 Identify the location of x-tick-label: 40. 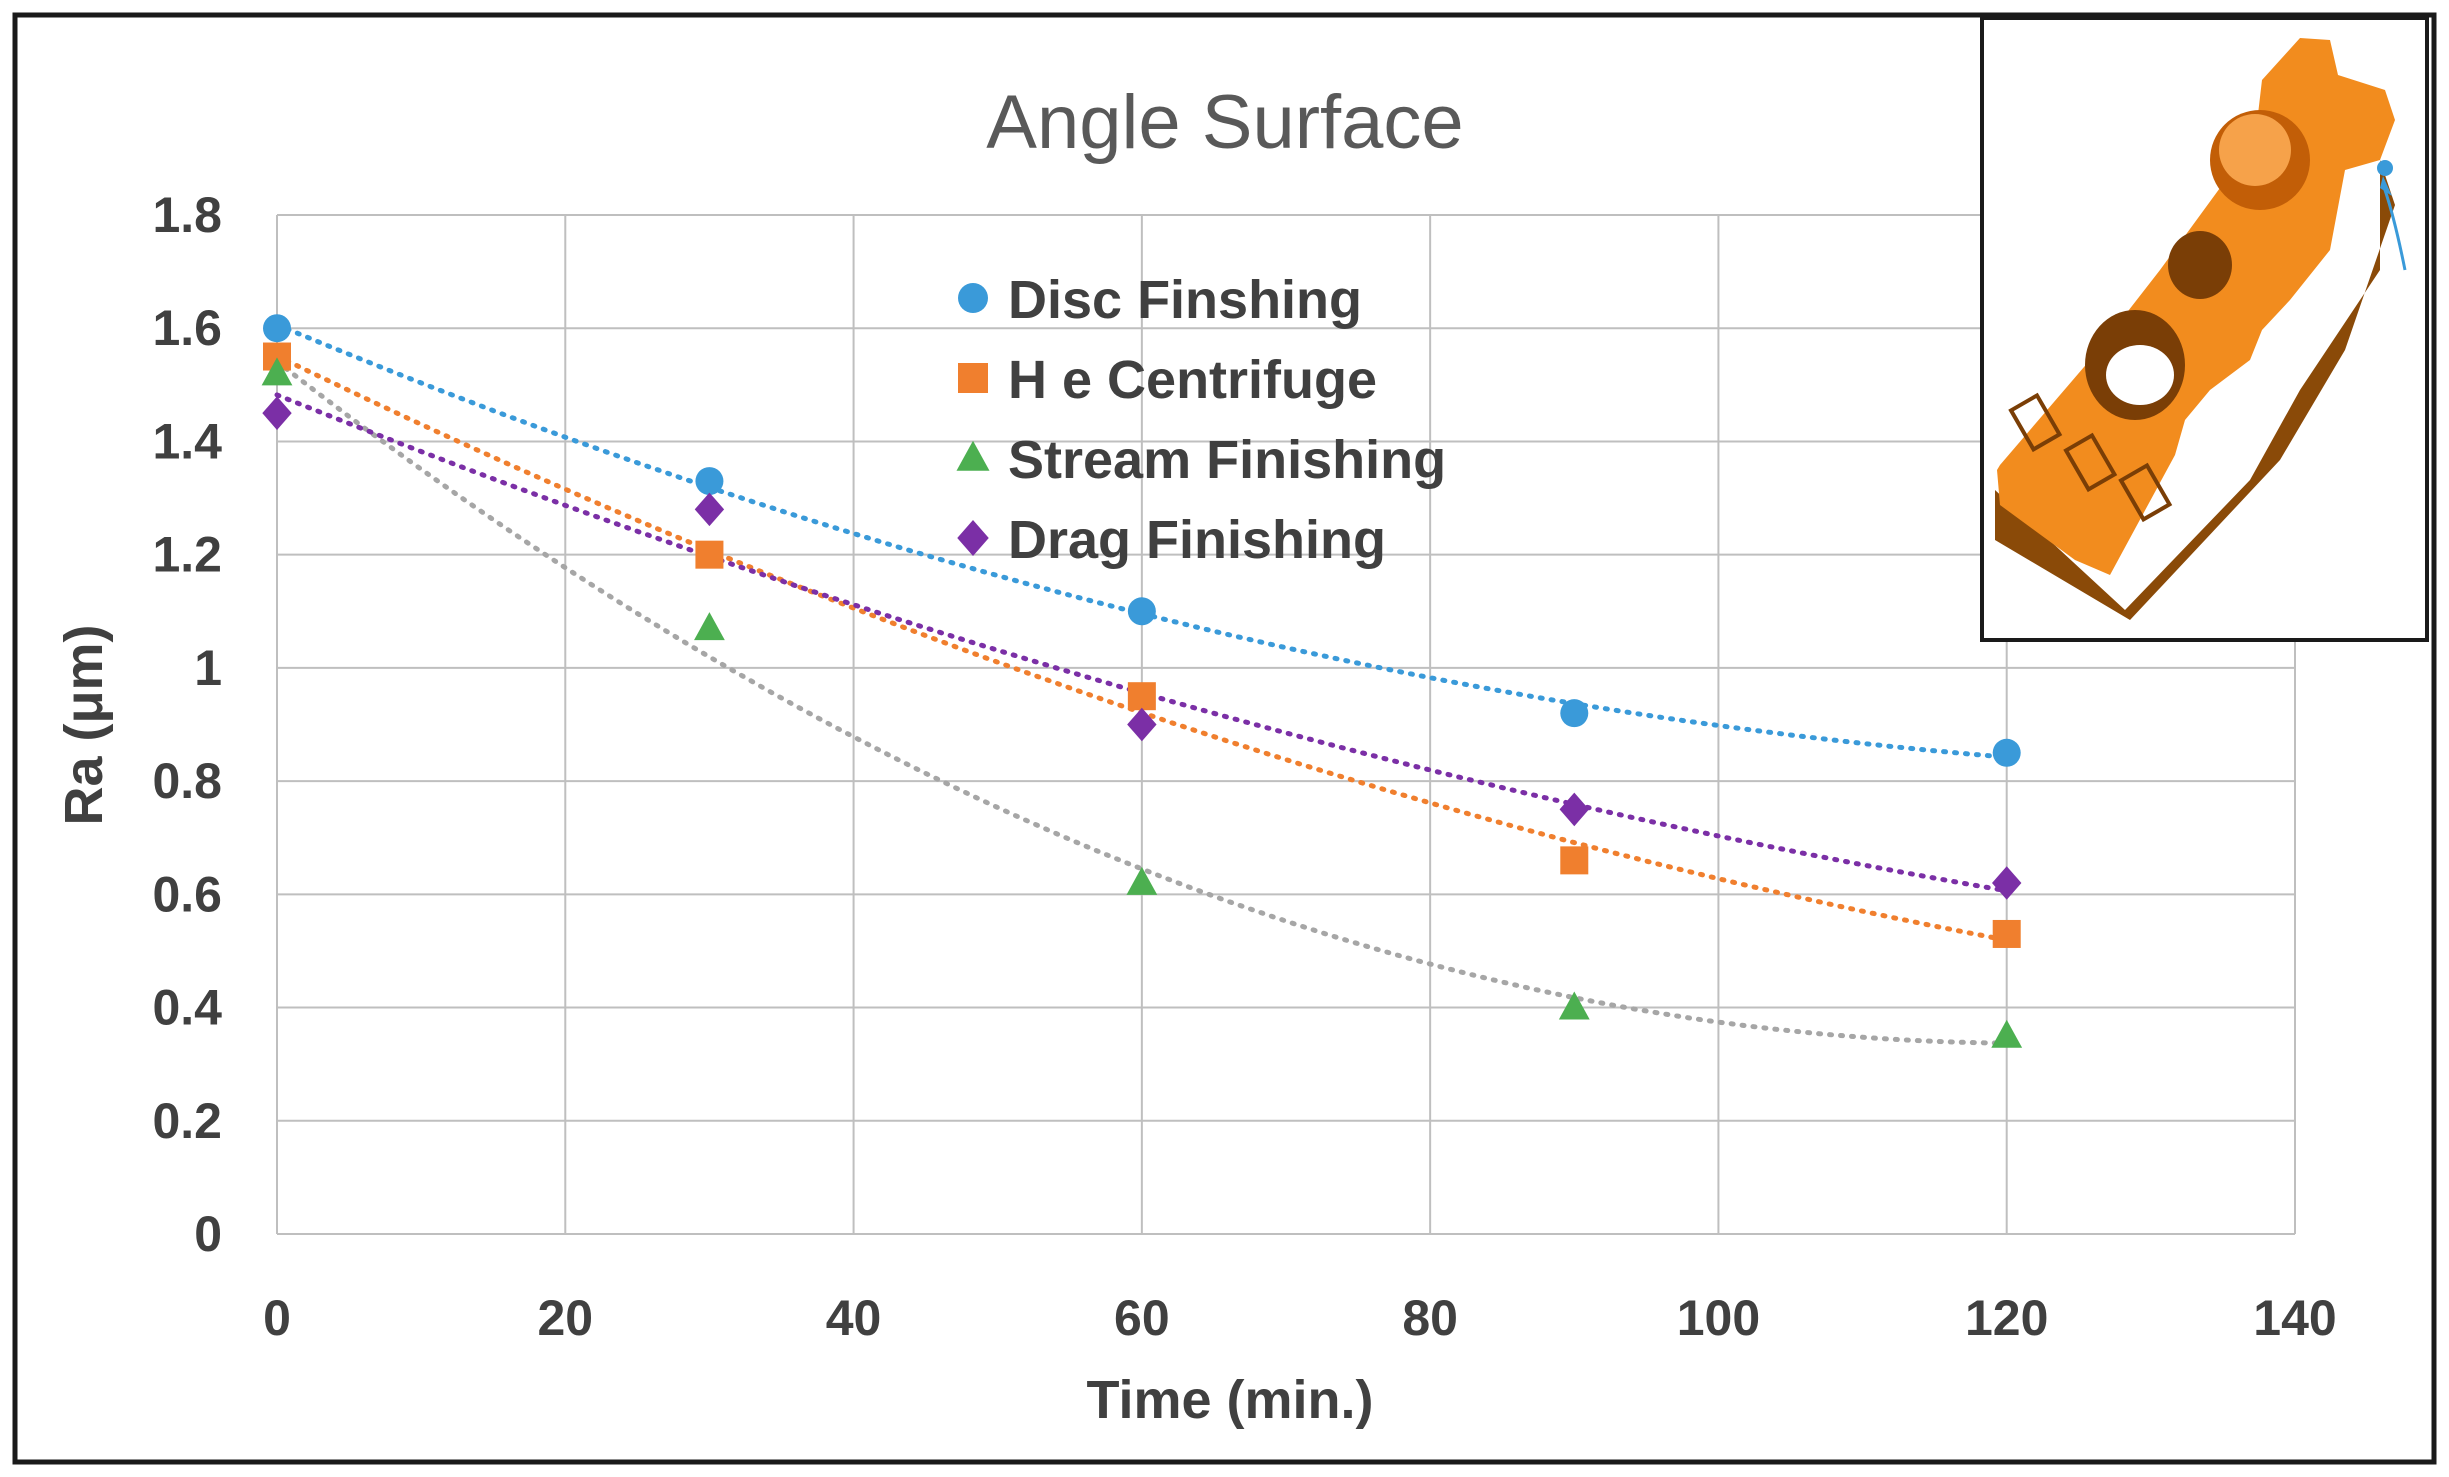
(854, 1318).